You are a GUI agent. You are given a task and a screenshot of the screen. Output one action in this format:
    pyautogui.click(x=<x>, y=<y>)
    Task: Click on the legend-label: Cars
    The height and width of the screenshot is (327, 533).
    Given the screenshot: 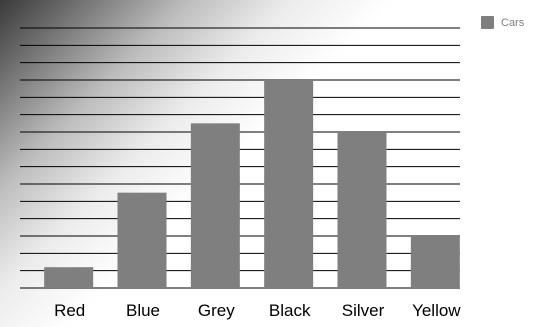 What is the action you would take?
    pyautogui.click(x=513, y=22)
    